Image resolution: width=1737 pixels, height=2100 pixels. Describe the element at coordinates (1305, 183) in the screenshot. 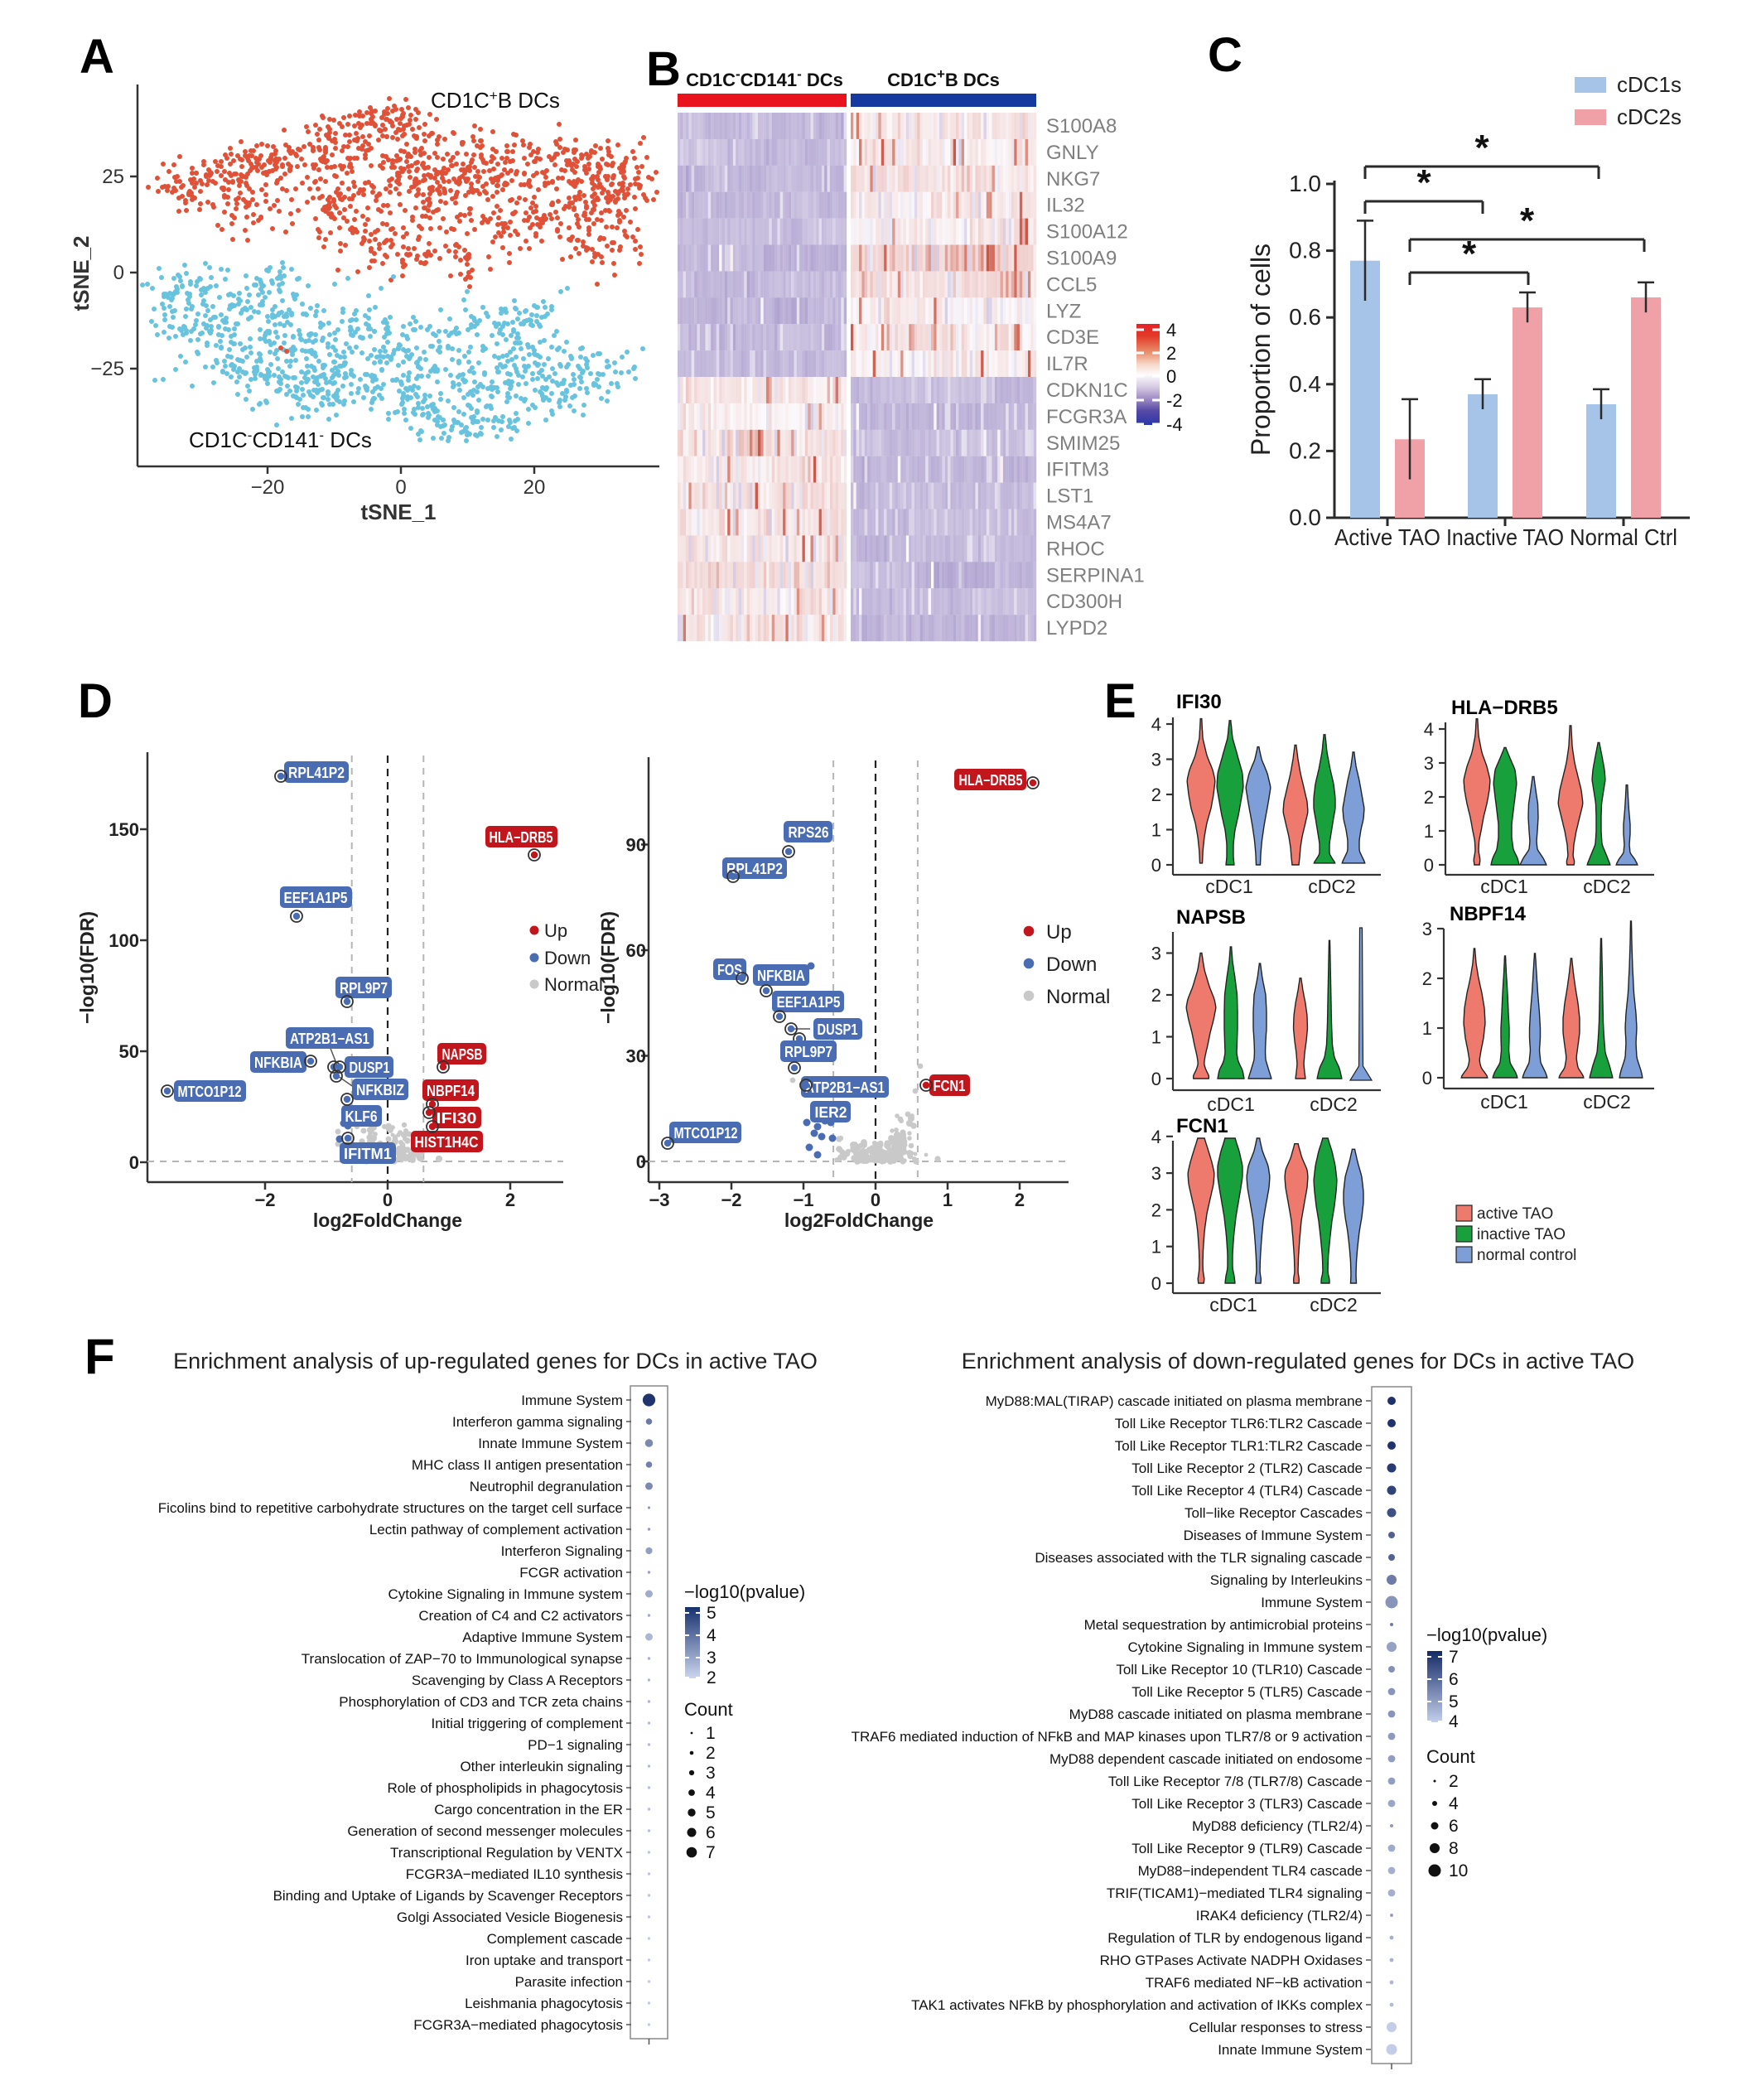

I see `svg-text: 1.0` at that location.